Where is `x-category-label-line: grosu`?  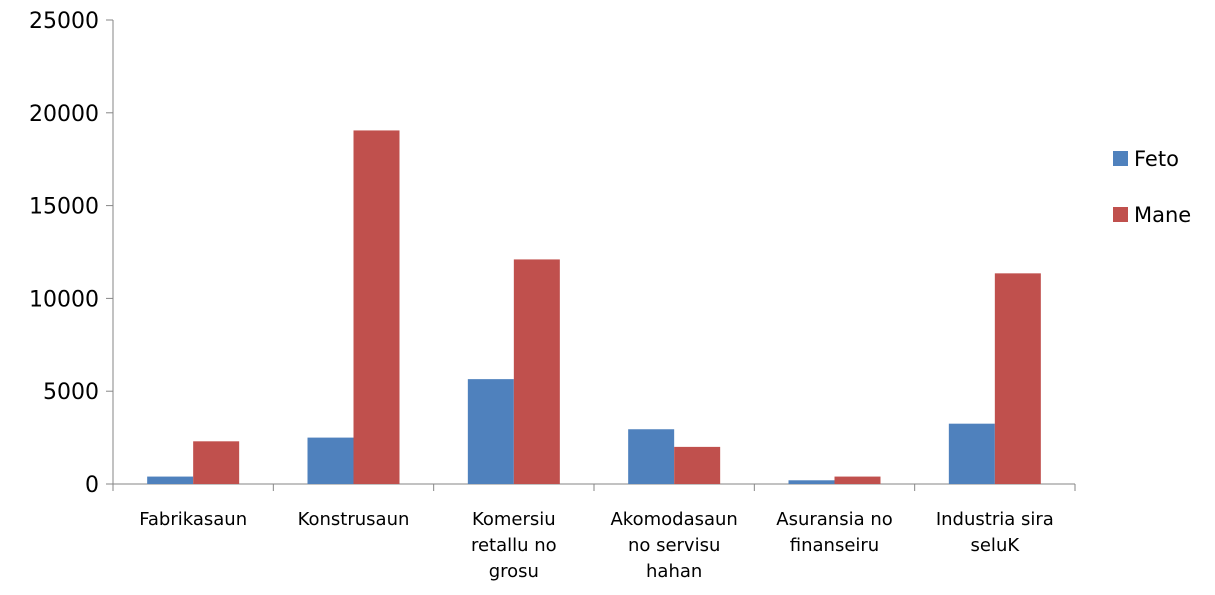 x-category-label-line: grosu is located at coordinates (514, 571).